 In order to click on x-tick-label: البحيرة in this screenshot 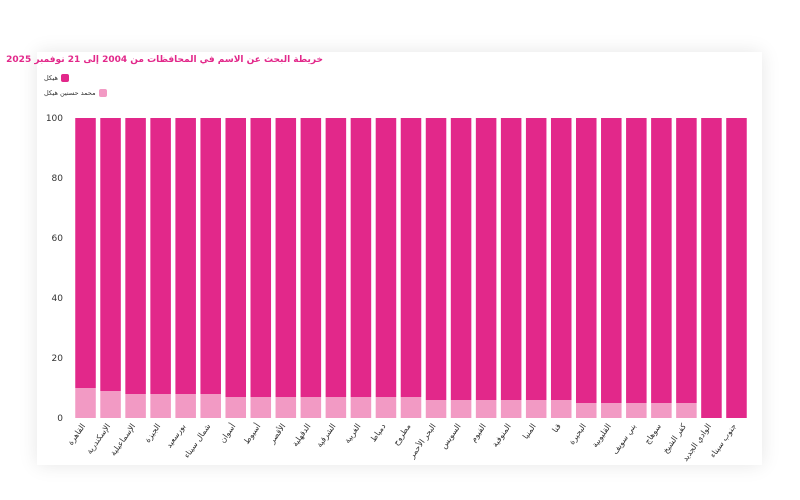, I will do `click(577, 434)`.